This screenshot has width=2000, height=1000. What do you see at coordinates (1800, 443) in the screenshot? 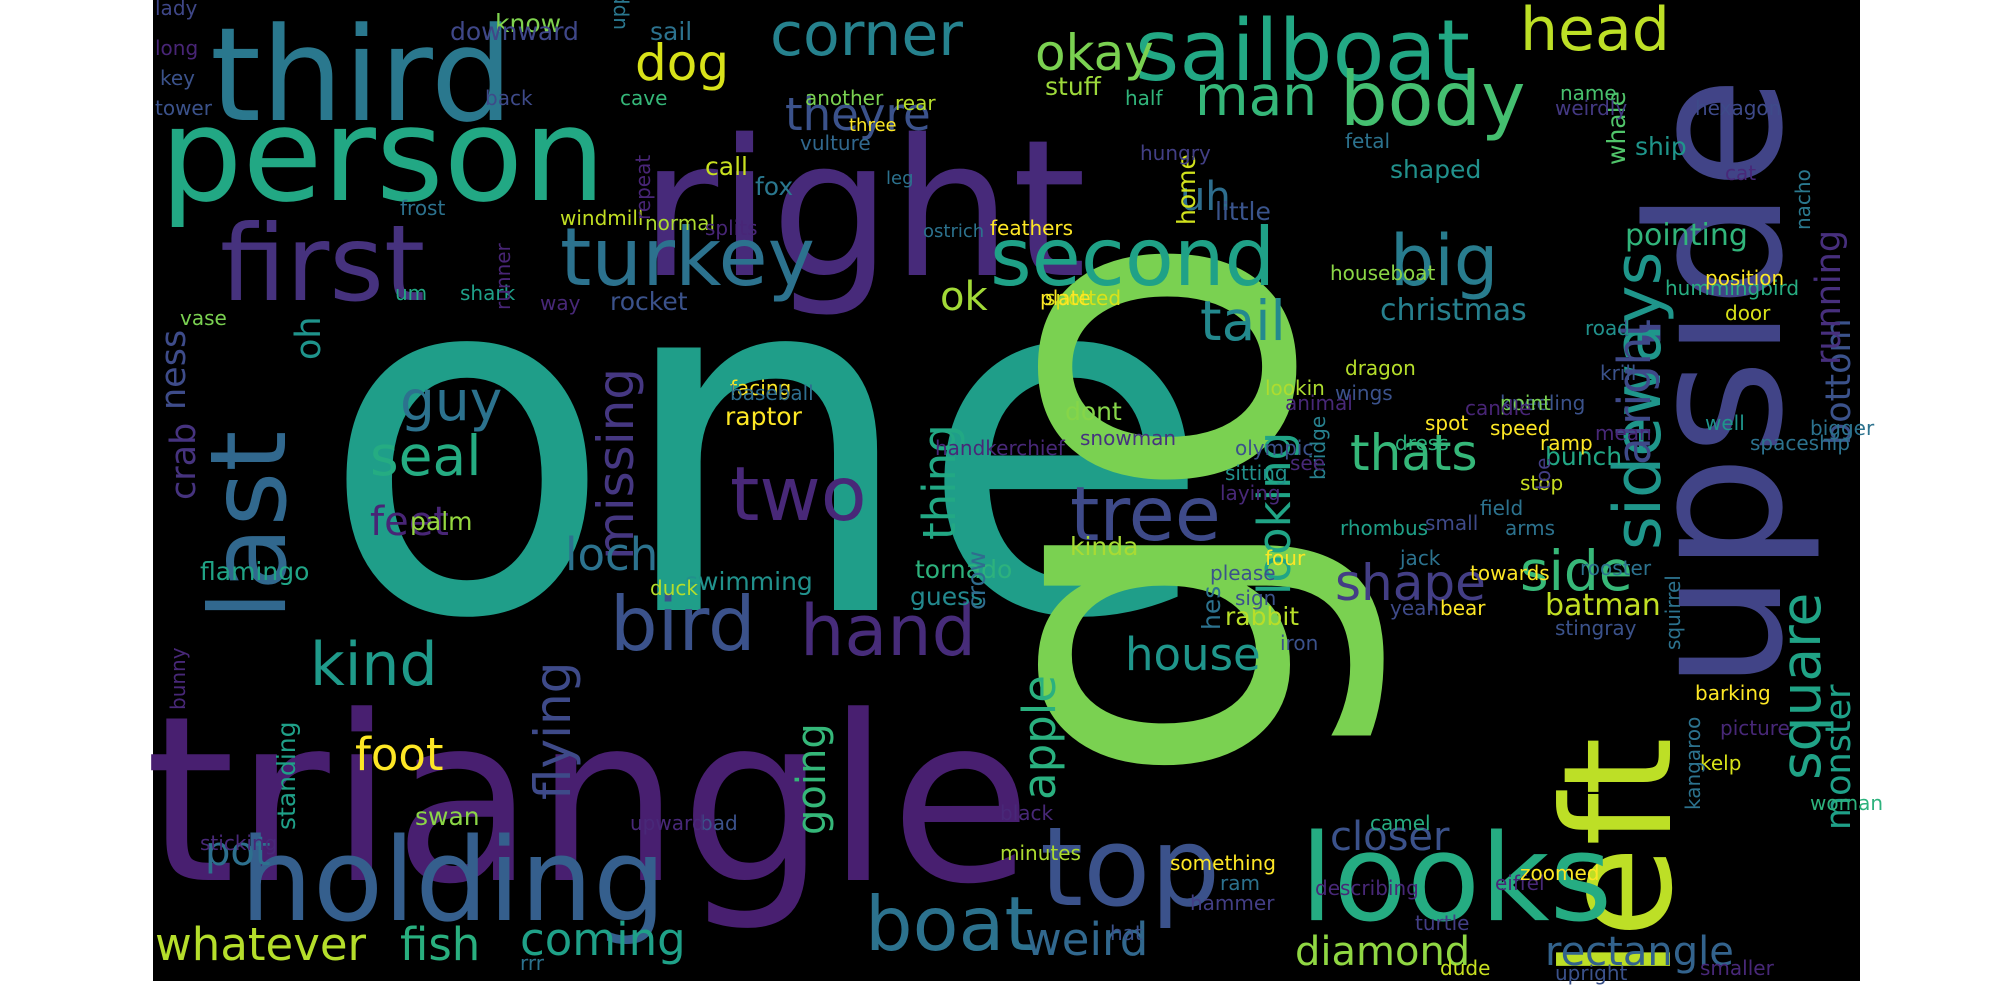
I see `word-spaceship: spaceship` at bounding box center [1800, 443].